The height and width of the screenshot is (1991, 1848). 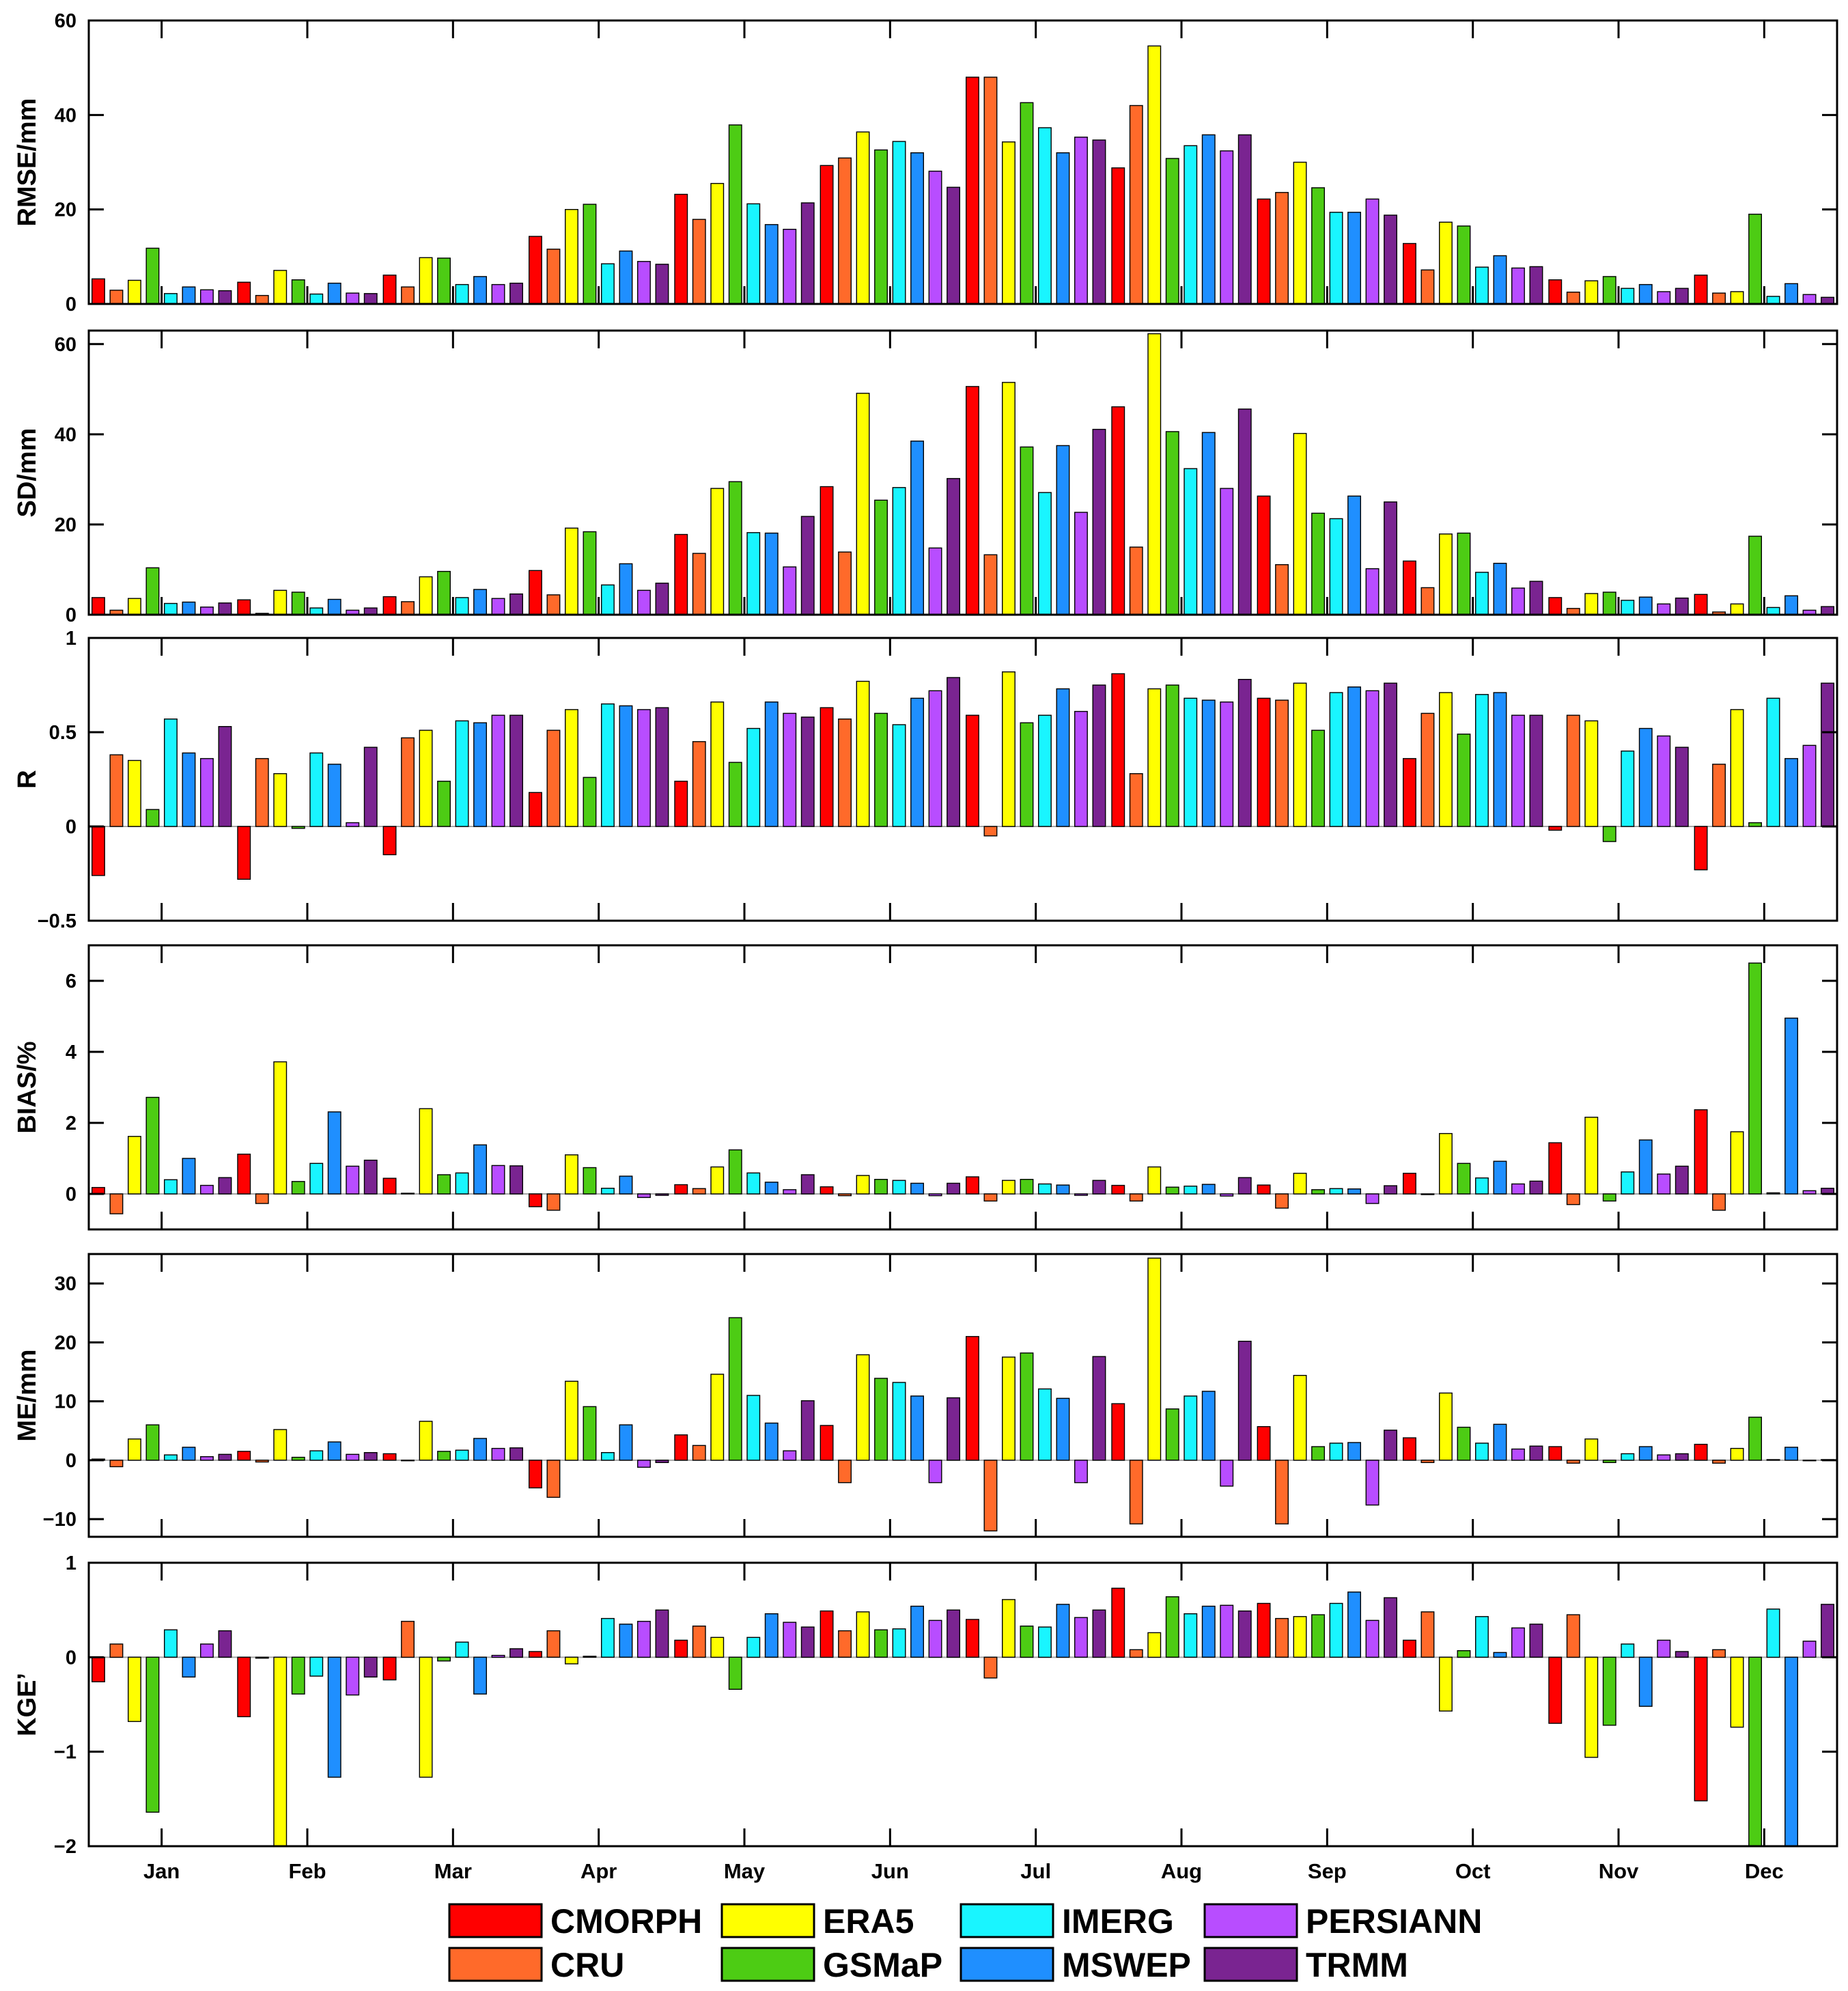 I want to click on bar-persiann-feb, so click(x=353, y=1676).